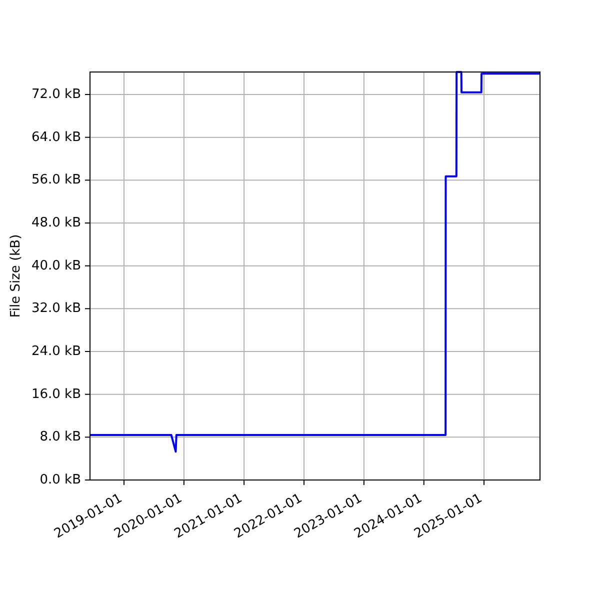  Describe the element at coordinates (56, 180) in the screenshot. I see `y-tick-label: 56.0 kB` at that location.